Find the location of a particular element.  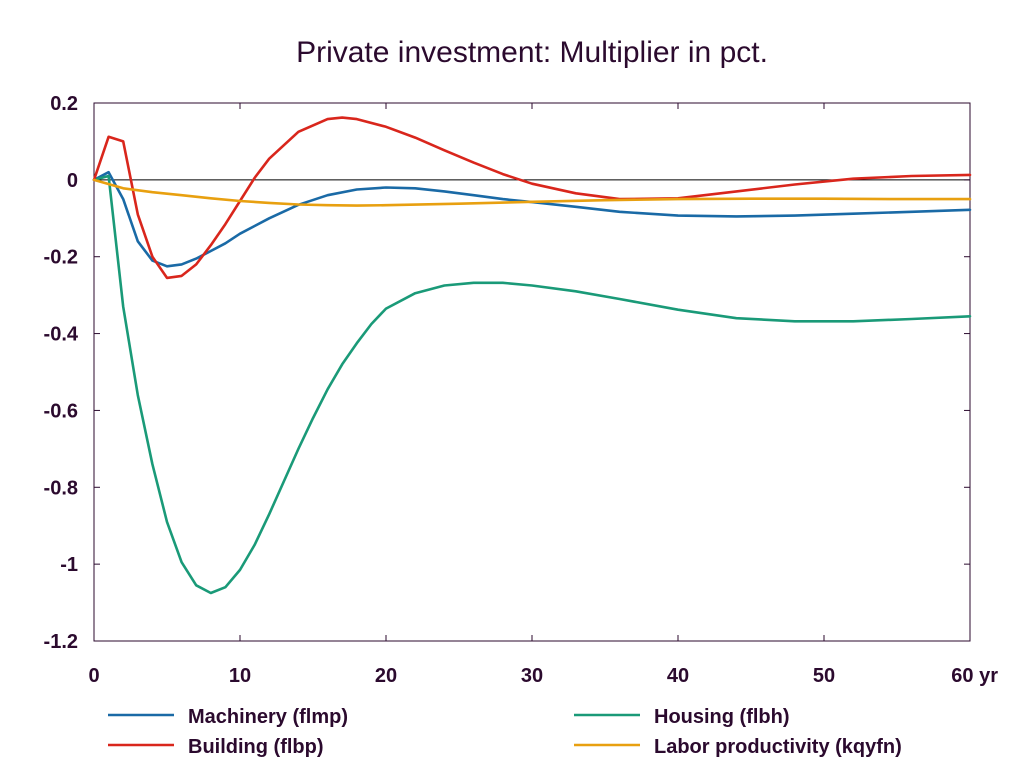

x-tick-label: 10 is located at coordinates (240, 676).